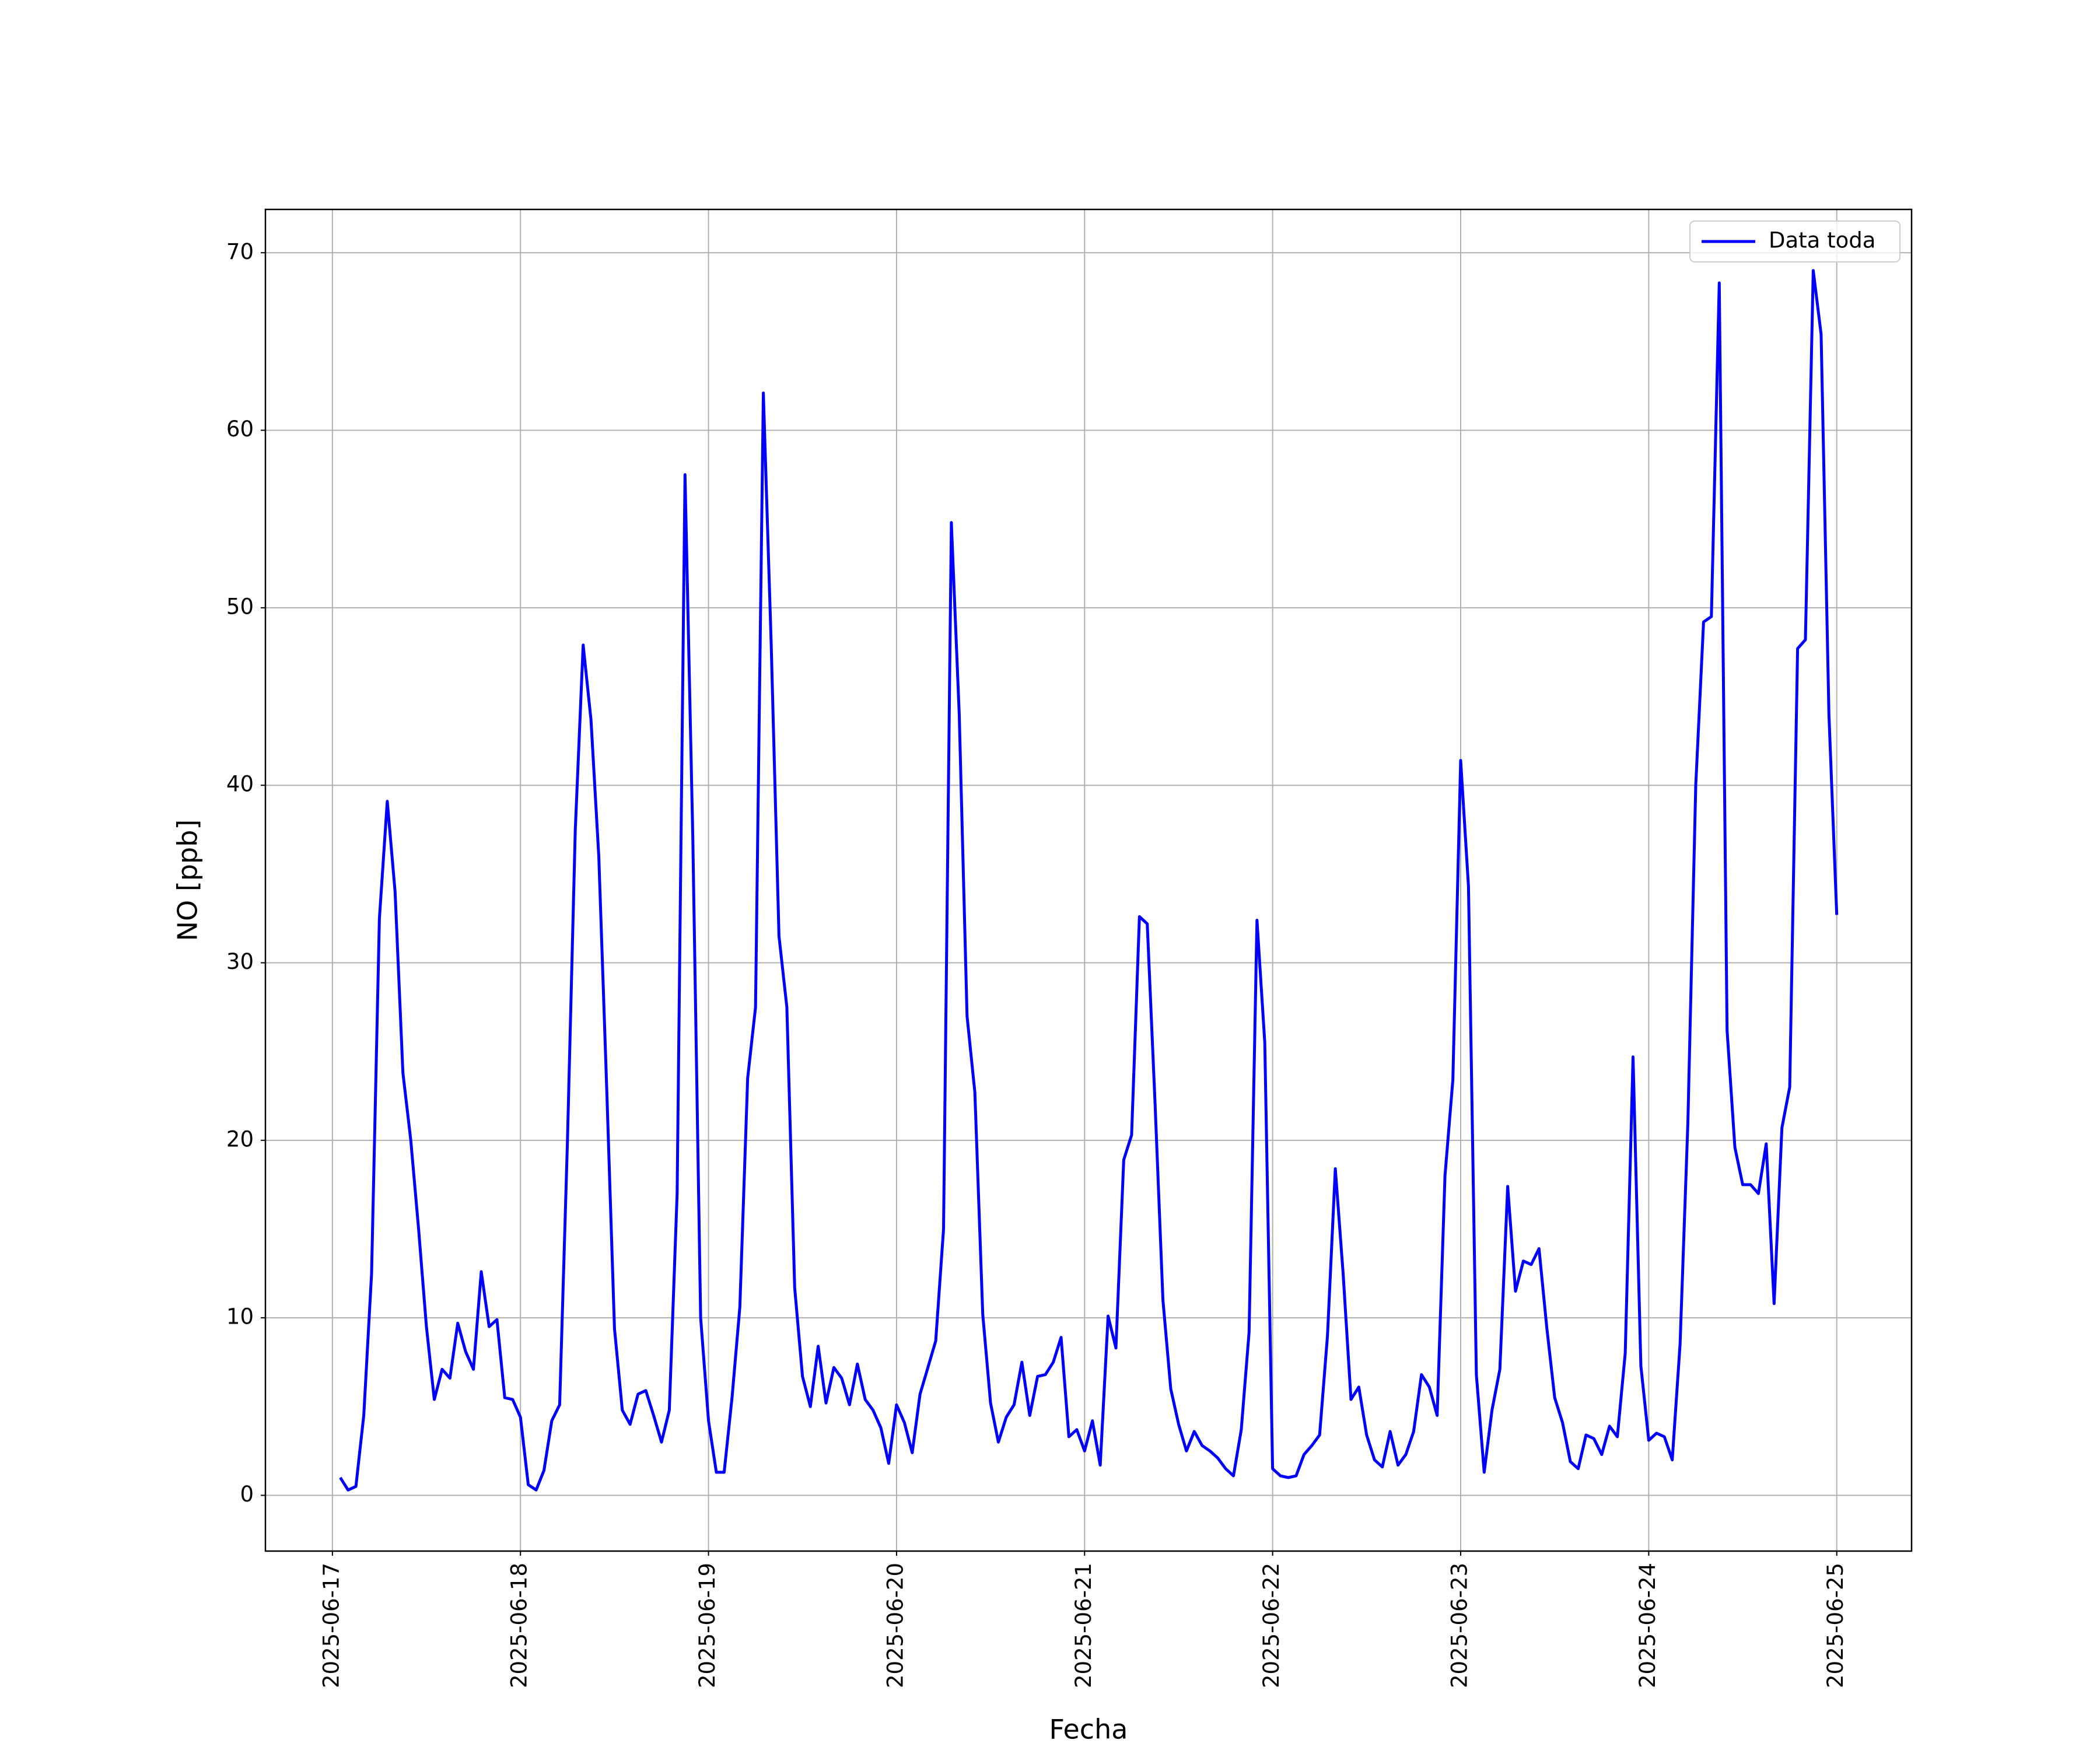 This screenshot has height=1750, width=2100. I want to click on x-tick-label: 2025-06-25, so click(1835, 1625).